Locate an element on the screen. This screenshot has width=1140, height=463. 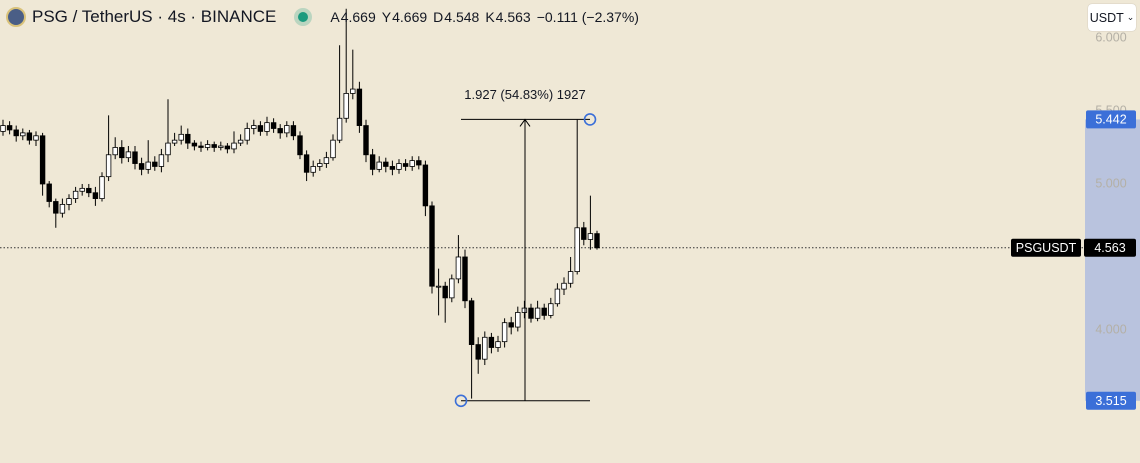
legend-key: D is located at coordinates (438, 17).